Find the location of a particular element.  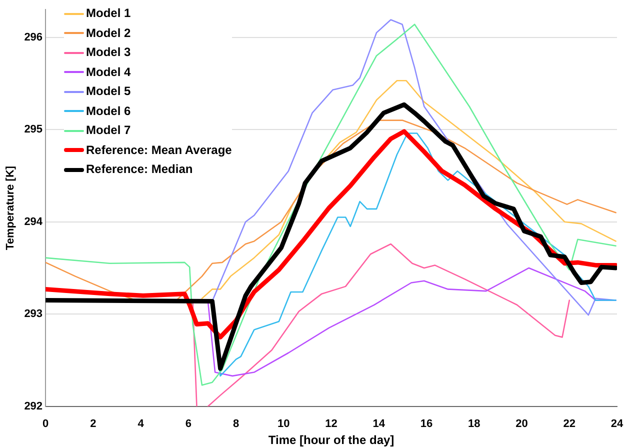

x-tick-label: 12 is located at coordinates (331, 424).